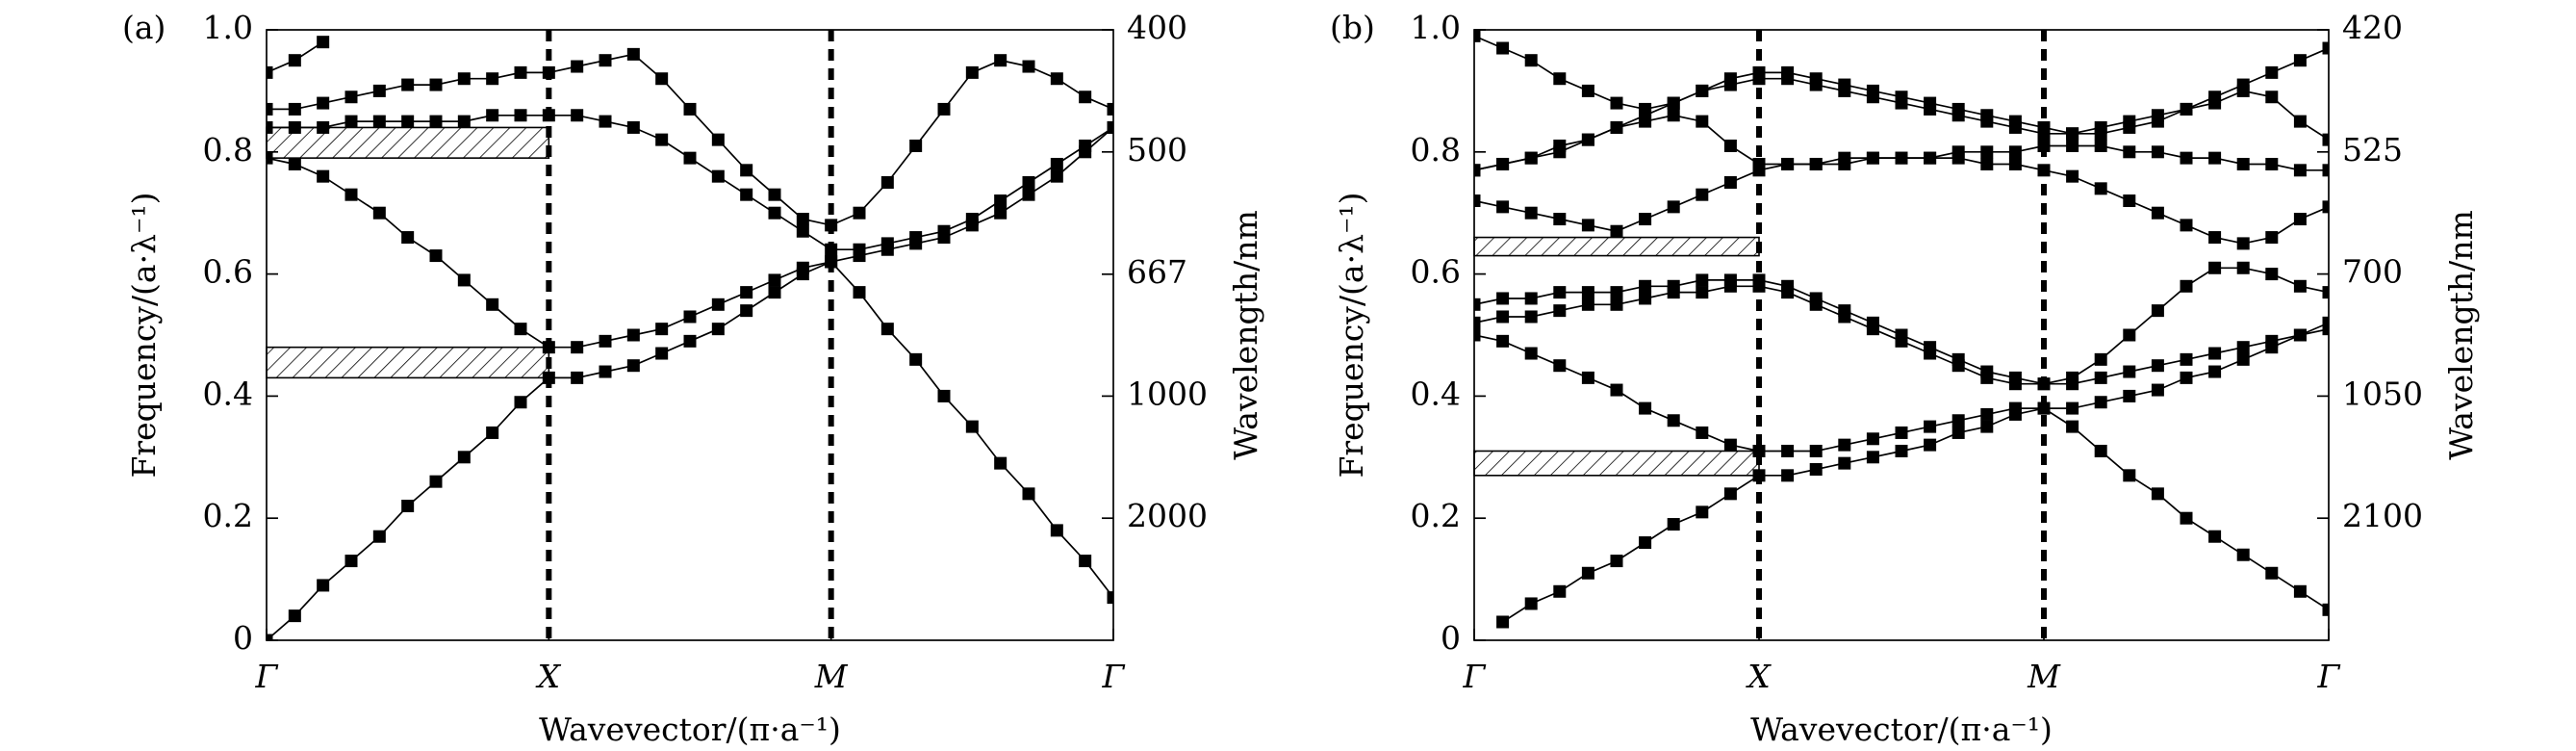  I want to click on panel-label: (b), so click(1352, 27).